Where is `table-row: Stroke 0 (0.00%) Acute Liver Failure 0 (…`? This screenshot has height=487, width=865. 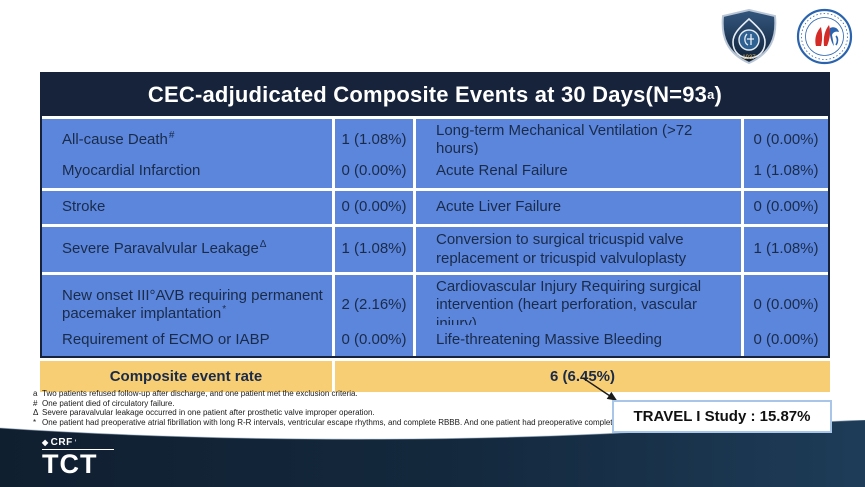
table-row: Stroke 0 (0.00%) Acute Liver Failure 0 (… is located at coordinates (435, 207).